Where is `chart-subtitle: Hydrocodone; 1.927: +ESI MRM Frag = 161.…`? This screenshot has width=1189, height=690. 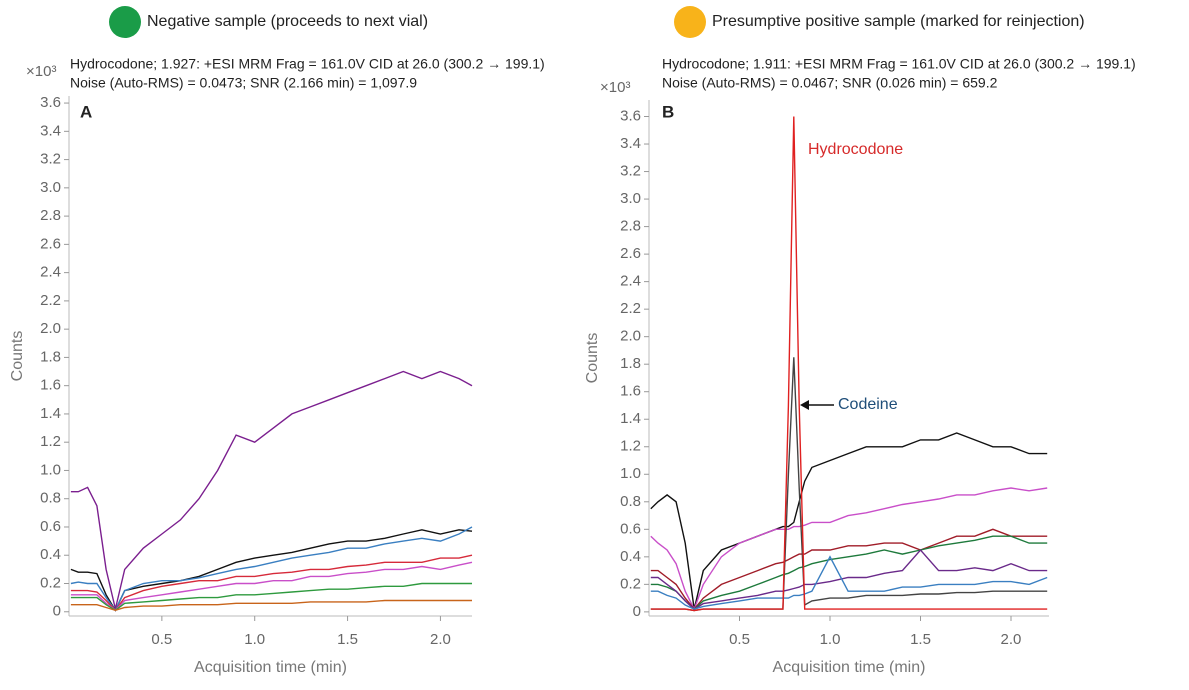 chart-subtitle: Hydrocodone; 1.927: +ESI MRM Frag = 161.… is located at coordinates (307, 64).